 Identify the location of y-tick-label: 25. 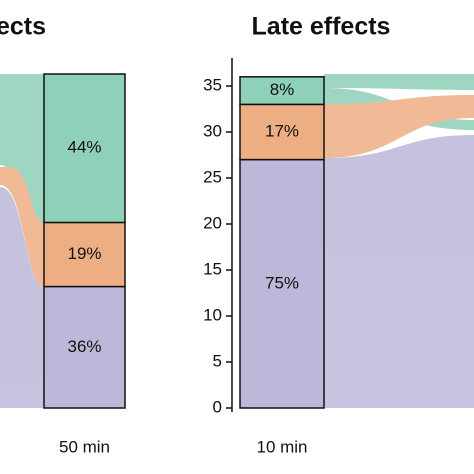
(212, 176).